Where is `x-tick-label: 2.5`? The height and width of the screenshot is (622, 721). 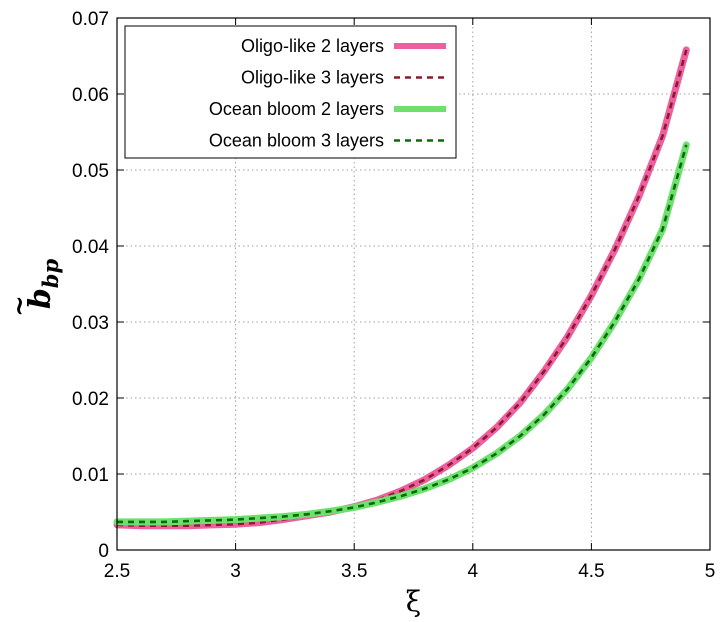 x-tick-label: 2.5 is located at coordinates (117, 571).